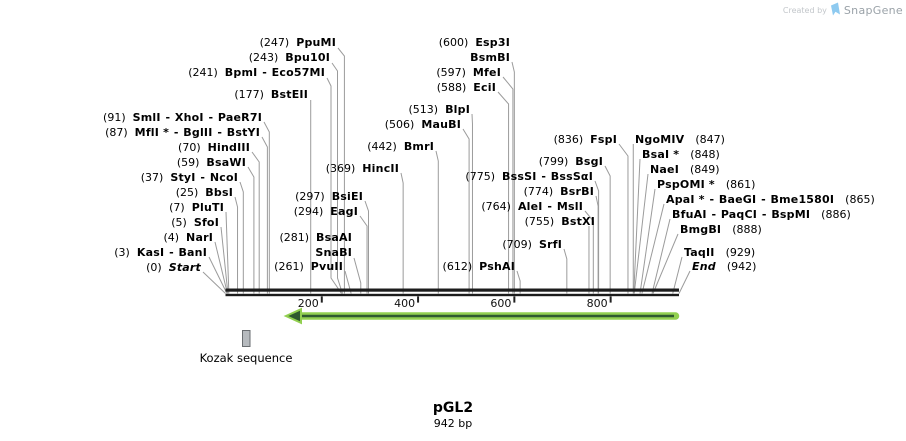  What do you see at coordinates (699, 252) in the screenshot?
I see `enzyme-name: TaqII` at bounding box center [699, 252].